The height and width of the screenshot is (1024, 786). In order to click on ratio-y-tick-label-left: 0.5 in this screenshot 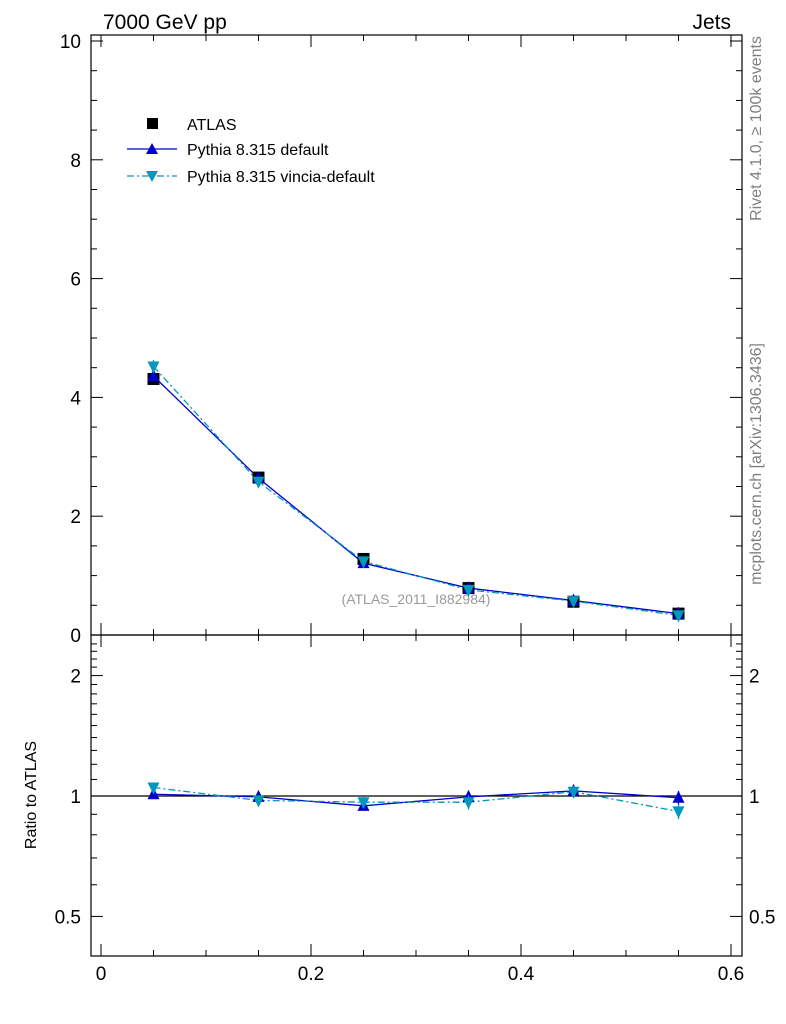, I will do `click(68, 917)`.